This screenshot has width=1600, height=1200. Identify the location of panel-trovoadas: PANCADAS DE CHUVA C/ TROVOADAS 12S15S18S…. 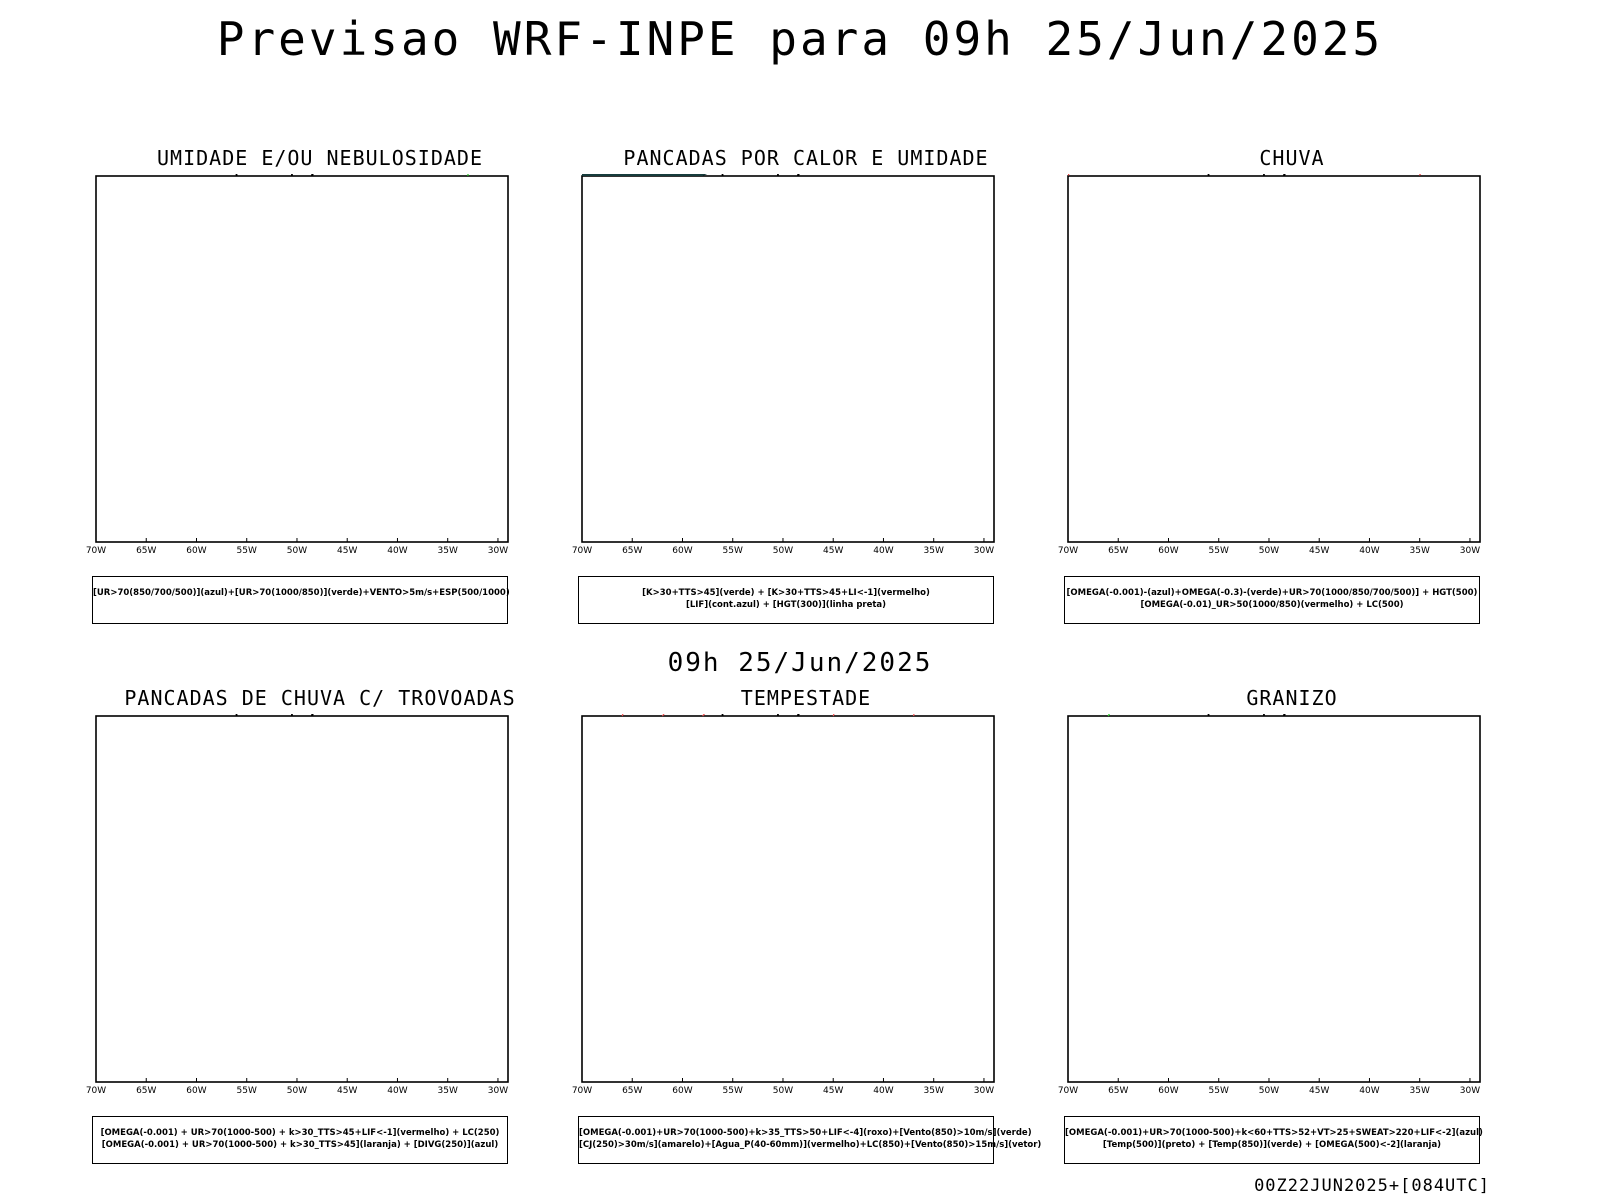
(320, 931).